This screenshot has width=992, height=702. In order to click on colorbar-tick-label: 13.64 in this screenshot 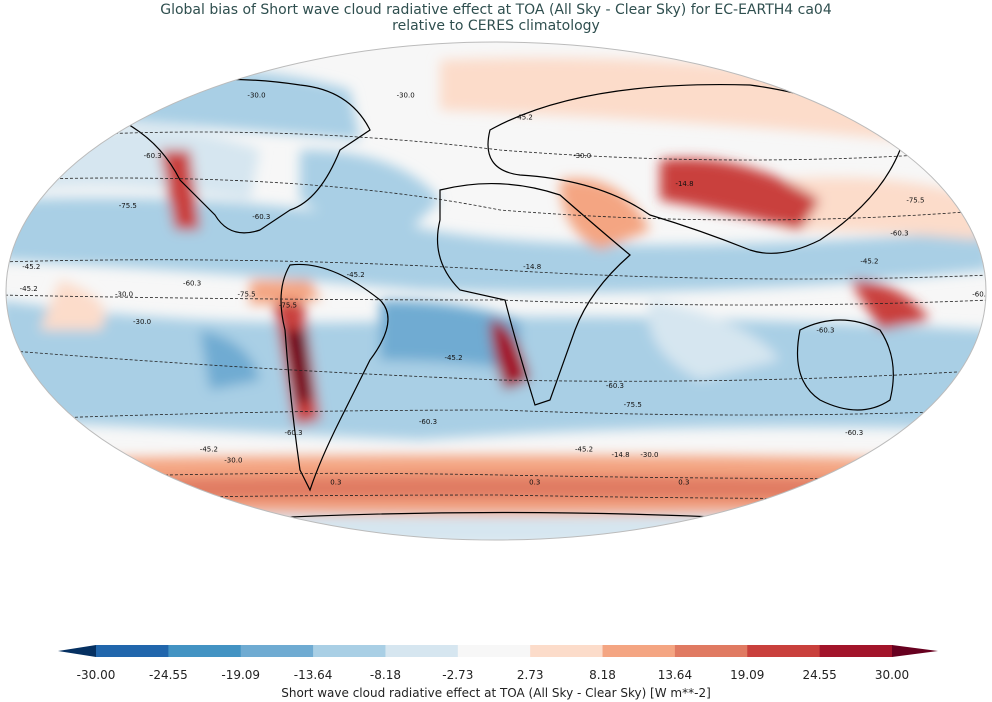, I will do `click(675, 675)`.